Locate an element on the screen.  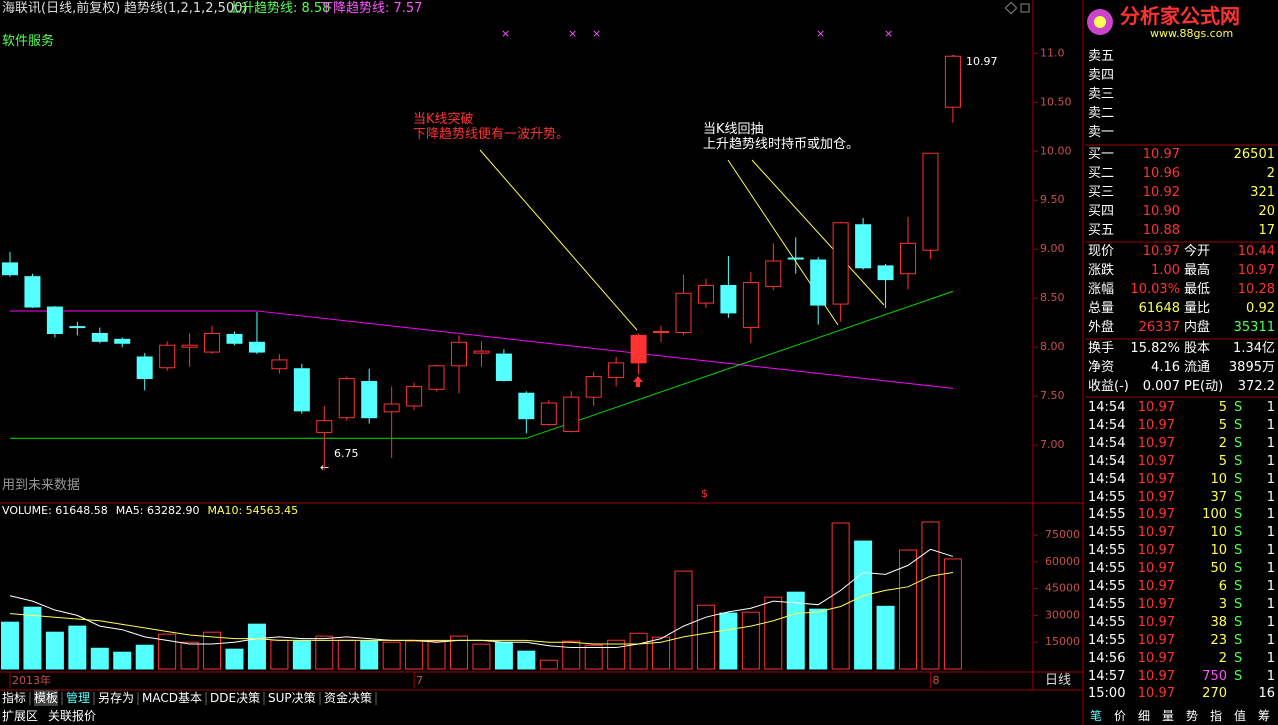
trade-volume: 10 is located at coordinates (1218, 533).